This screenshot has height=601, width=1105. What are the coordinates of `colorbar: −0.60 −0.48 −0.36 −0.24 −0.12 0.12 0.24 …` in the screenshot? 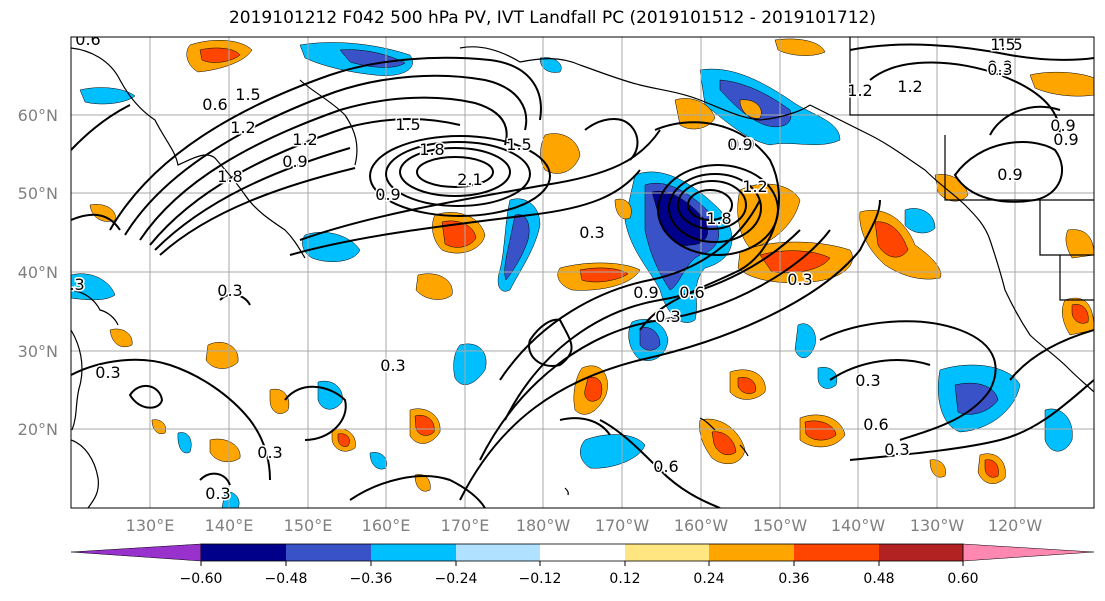 It's located at (582, 565).